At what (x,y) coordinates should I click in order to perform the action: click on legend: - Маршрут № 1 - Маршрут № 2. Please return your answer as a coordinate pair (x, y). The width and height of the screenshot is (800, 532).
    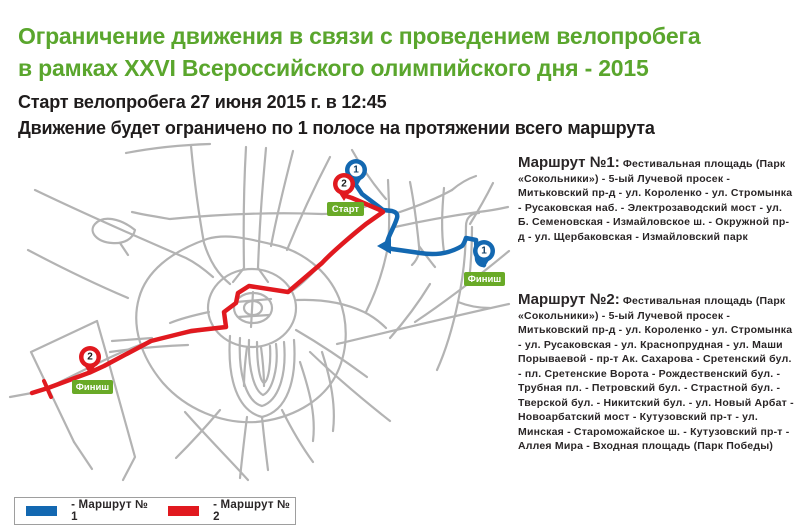
    Looking at the image, I should click on (155, 511).